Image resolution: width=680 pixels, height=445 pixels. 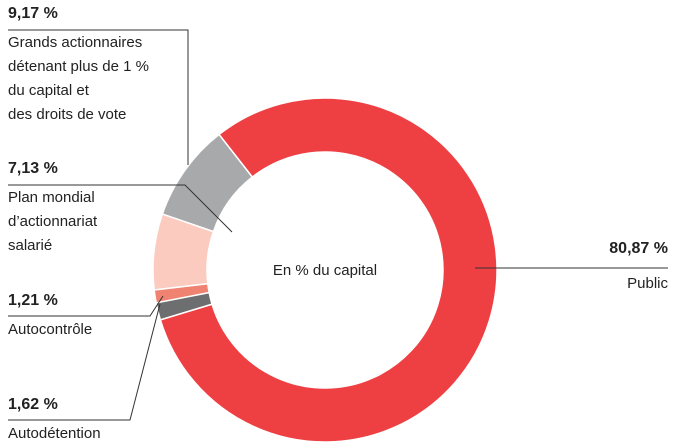 I want to click on category-label: Autocontrôle, so click(x=50, y=329).